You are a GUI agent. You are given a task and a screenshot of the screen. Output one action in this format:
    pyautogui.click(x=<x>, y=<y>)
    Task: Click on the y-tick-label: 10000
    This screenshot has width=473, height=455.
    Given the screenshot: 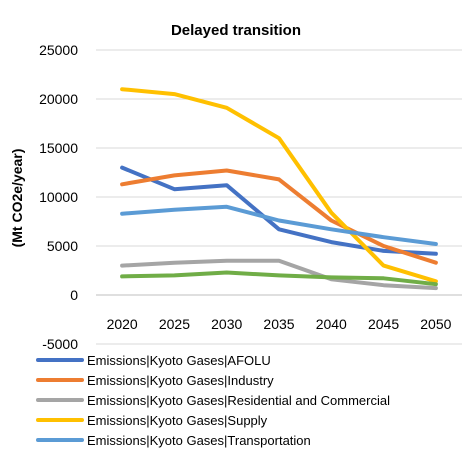 What is the action you would take?
    pyautogui.click(x=58, y=197)
    